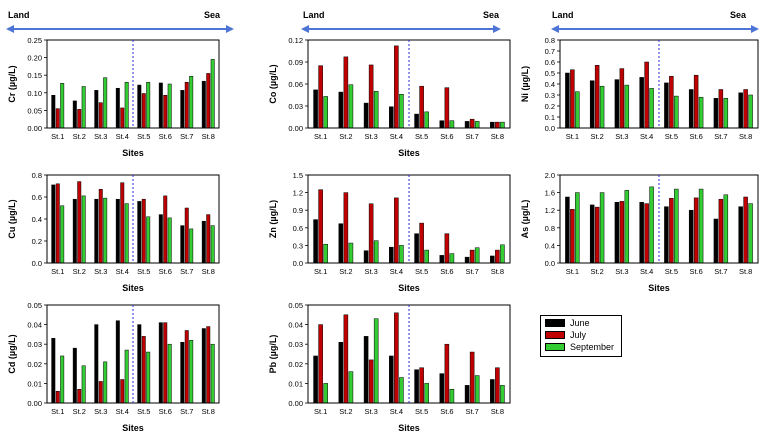 The width and height of the screenshot is (770, 437). Describe the element at coordinates (581, 336) in the screenshot. I see `legend: June July September` at that location.